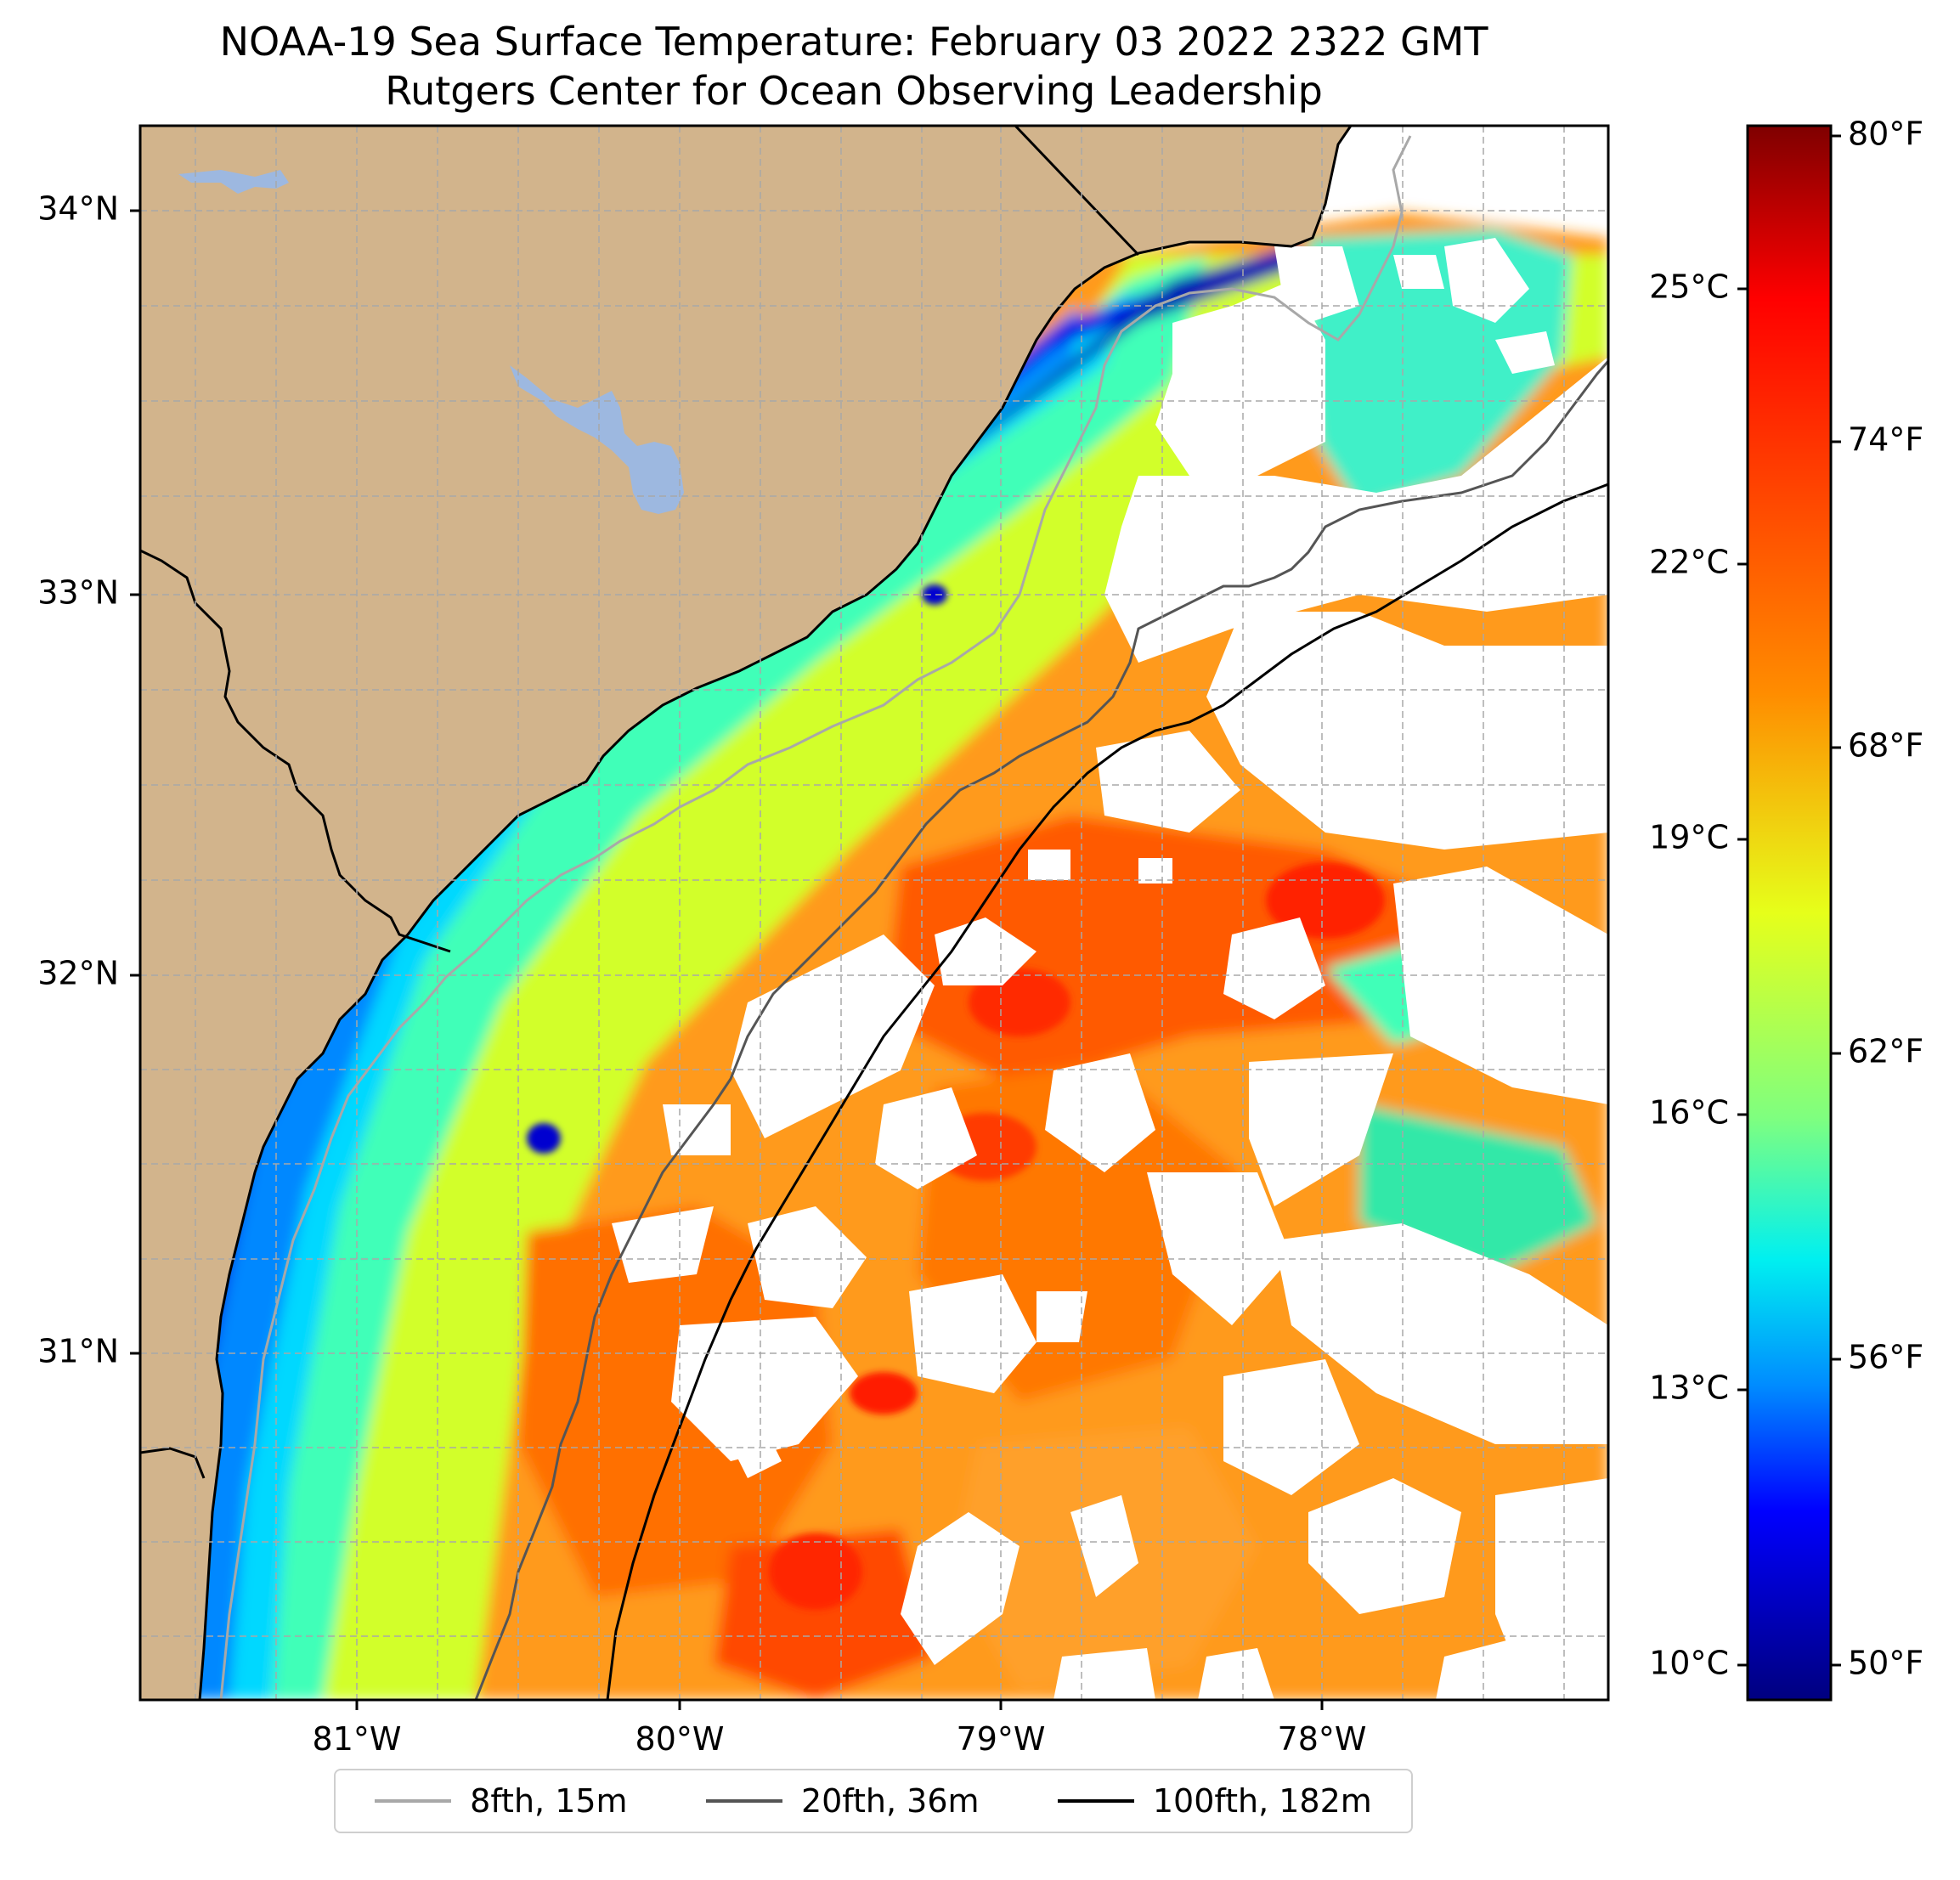 Image resolution: width=1960 pixels, height=1880 pixels. What do you see at coordinates (1323, 1739) in the screenshot?
I see `lon-label-78w: 78°W` at bounding box center [1323, 1739].